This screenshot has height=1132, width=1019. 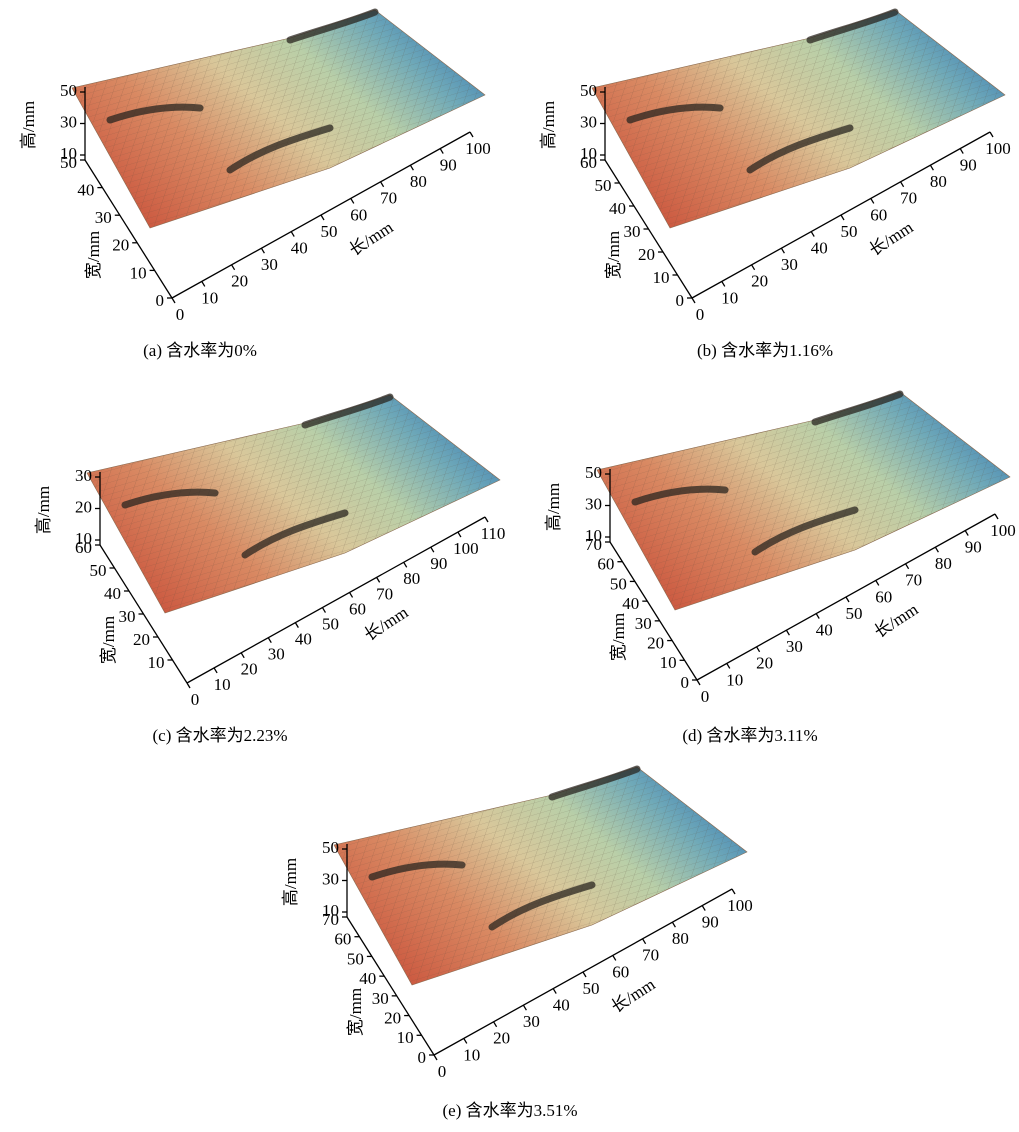 I want to click on z-axis-title: 高/mm, so click(x=553, y=507).